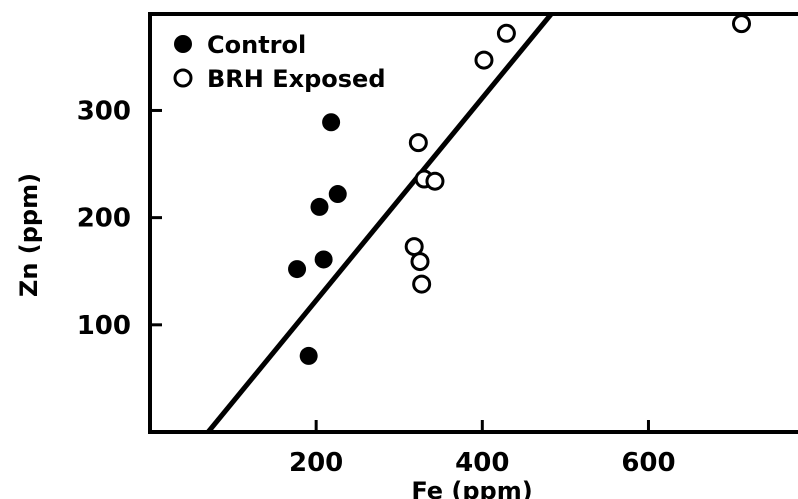  Describe the element at coordinates (104, 219) in the screenshot. I see `y-tick-label-200: 200` at that location.